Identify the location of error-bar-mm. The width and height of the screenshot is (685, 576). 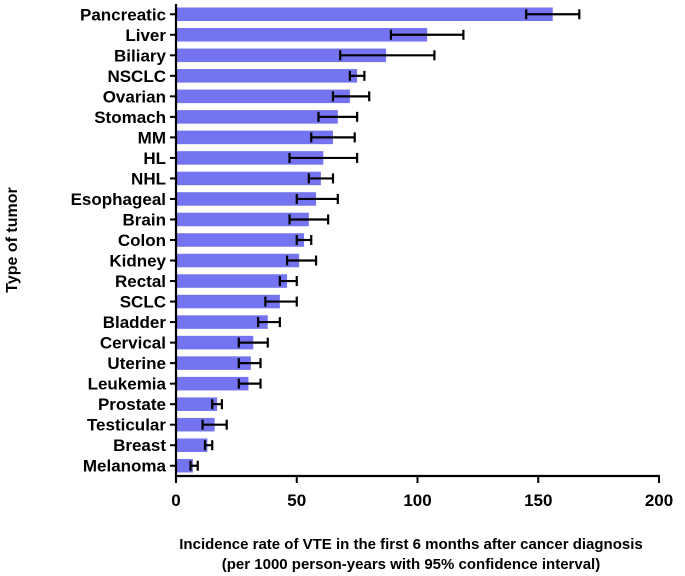
(333, 137).